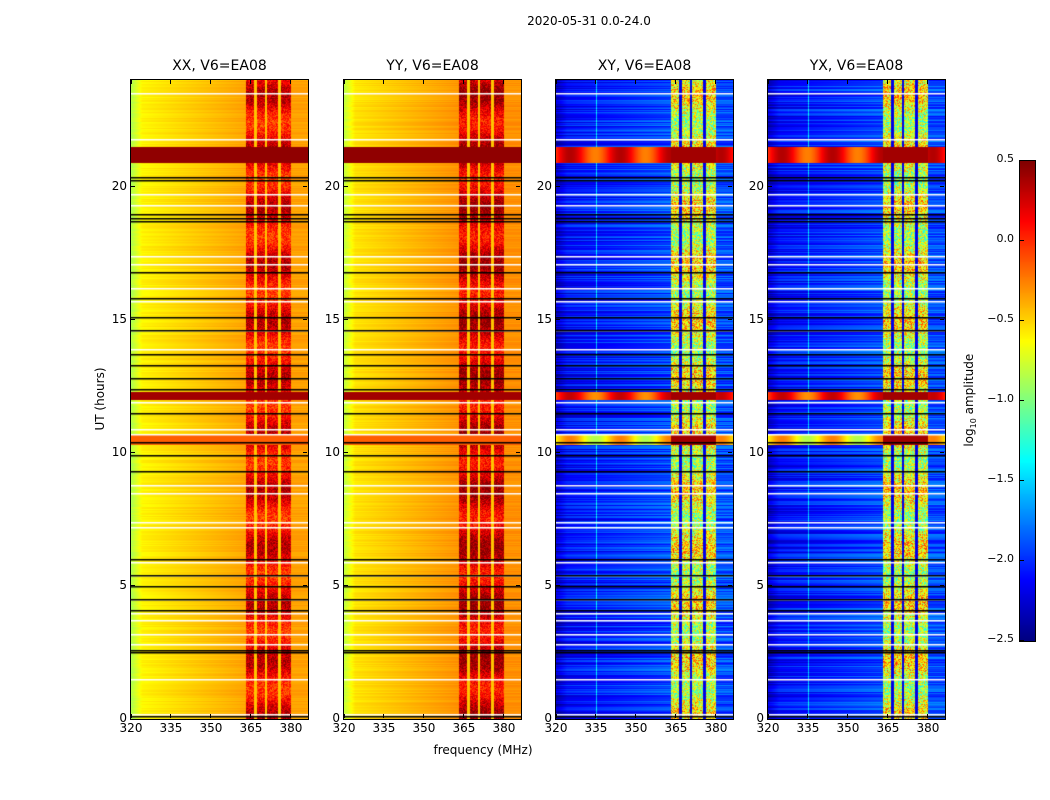  I want to click on panel-title: XY, V6=EA08, so click(644, 66).